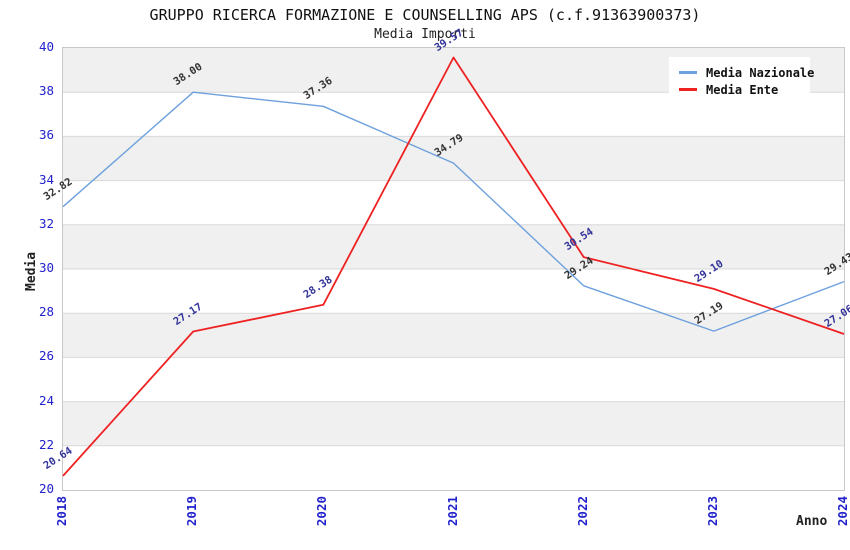 The width and height of the screenshot is (850, 550). I want to click on y-tick-label: 22, so click(46, 444).